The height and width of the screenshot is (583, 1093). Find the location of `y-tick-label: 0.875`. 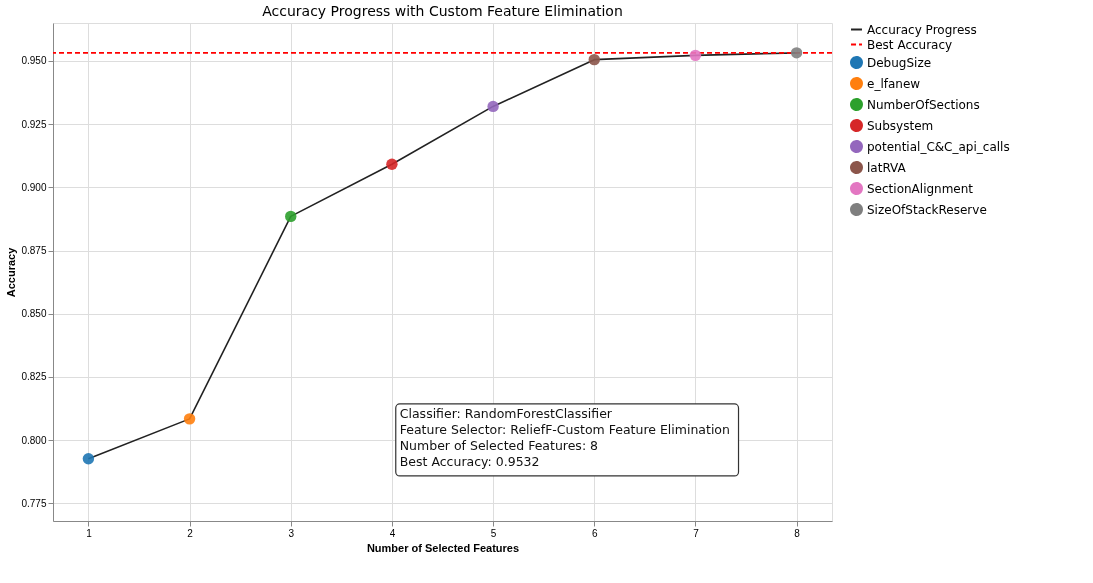

y-tick-label: 0.875 is located at coordinates (34, 251).